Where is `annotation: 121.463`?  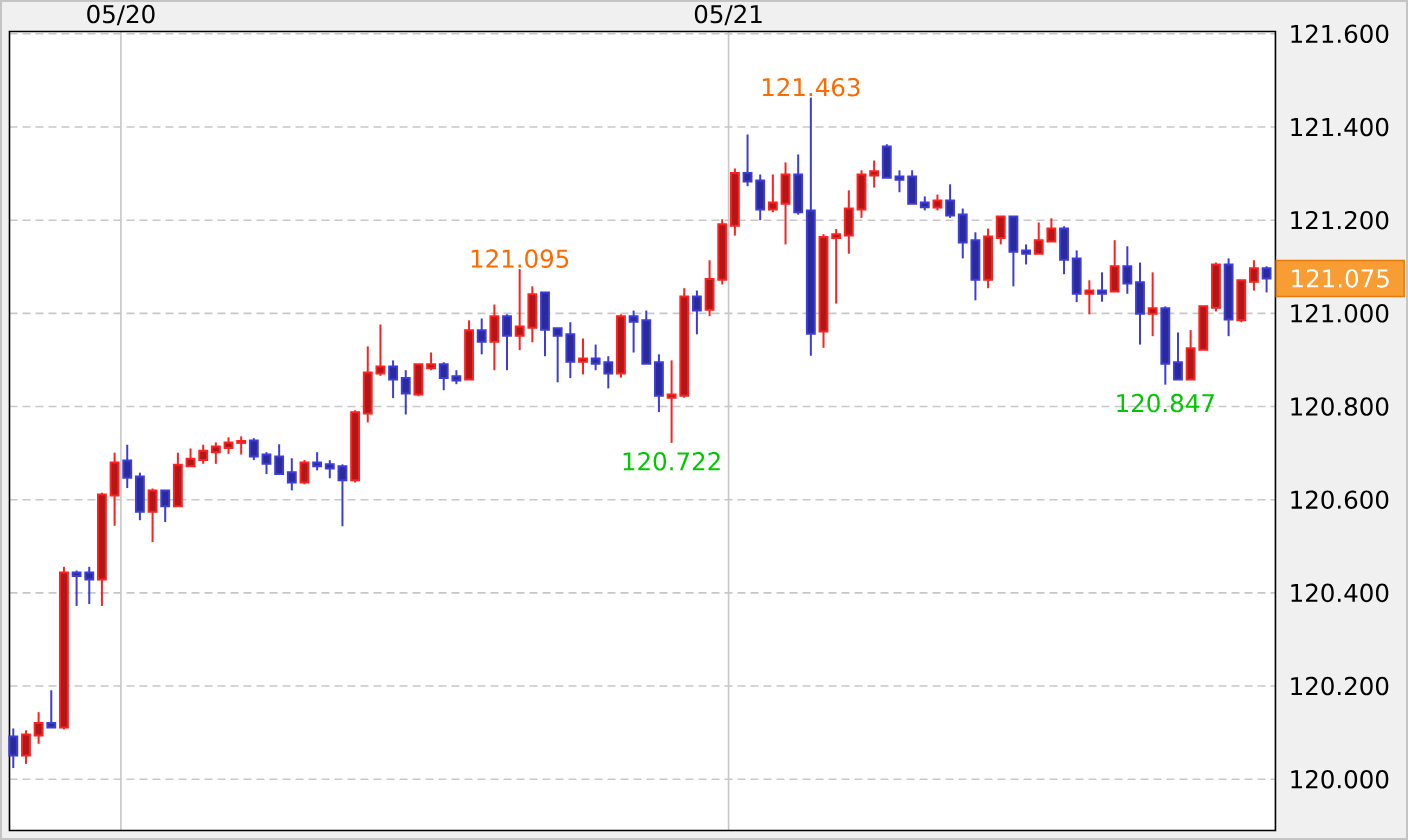 annotation: 121.463 is located at coordinates (811, 87).